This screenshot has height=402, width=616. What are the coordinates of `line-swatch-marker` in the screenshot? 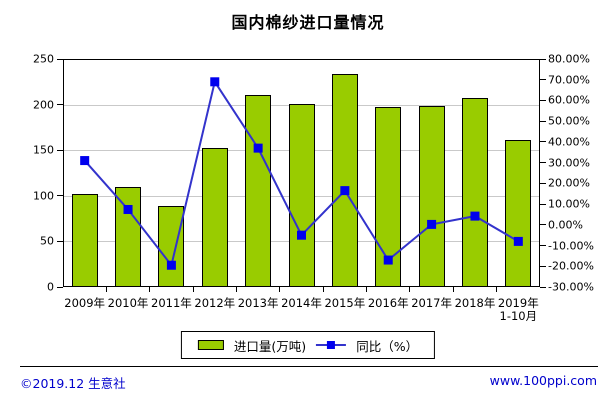 It's located at (331, 345).